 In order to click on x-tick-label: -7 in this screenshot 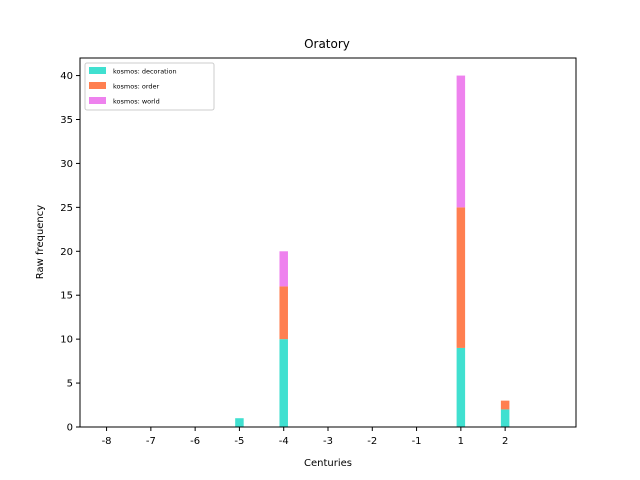, I will do `click(151, 441)`.